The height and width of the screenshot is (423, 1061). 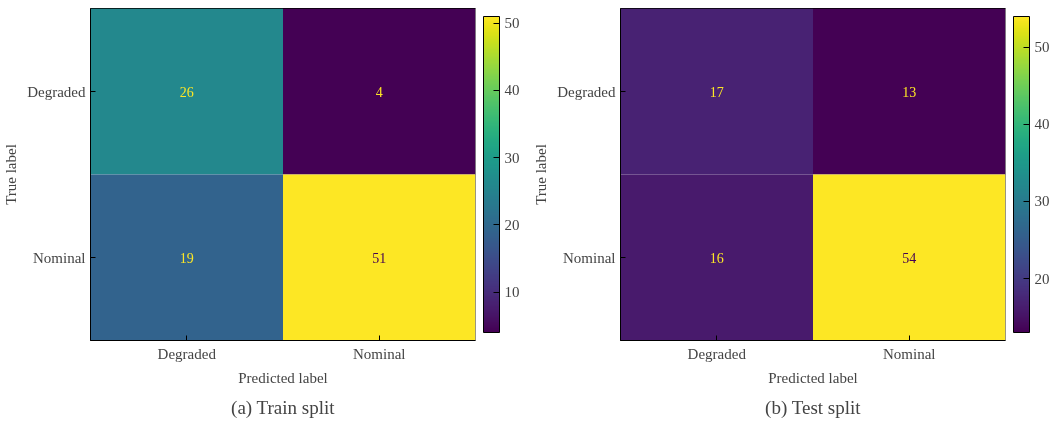 What do you see at coordinates (512, 292) in the screenshot?
I see `color-bar-label: 10` at bounding box center [512, 292].